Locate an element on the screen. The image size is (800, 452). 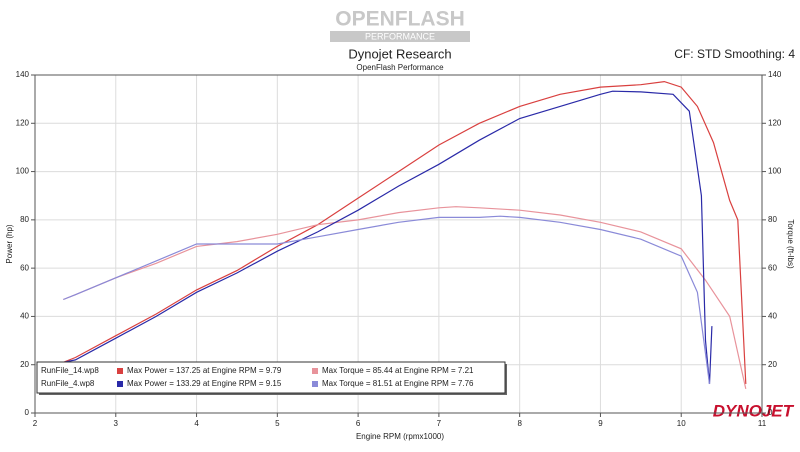
y2-tick-label: 140 is located at coordinates (775, 74).